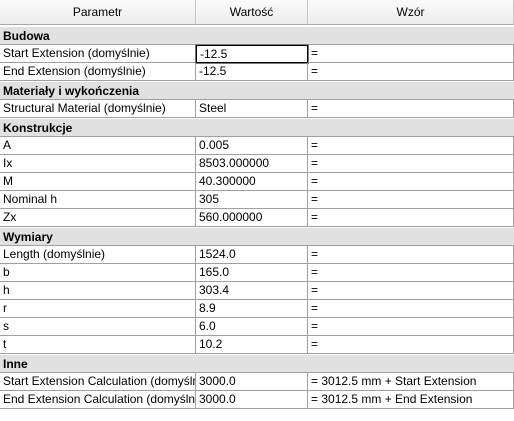 The width and height of the screenshot is (514, 421). What do you see at coordinates (98, 400) in the screenshot?
I see `parameter-name-cell: End Extension Calculation (domyślnie)` at bounding box center [98, 400].